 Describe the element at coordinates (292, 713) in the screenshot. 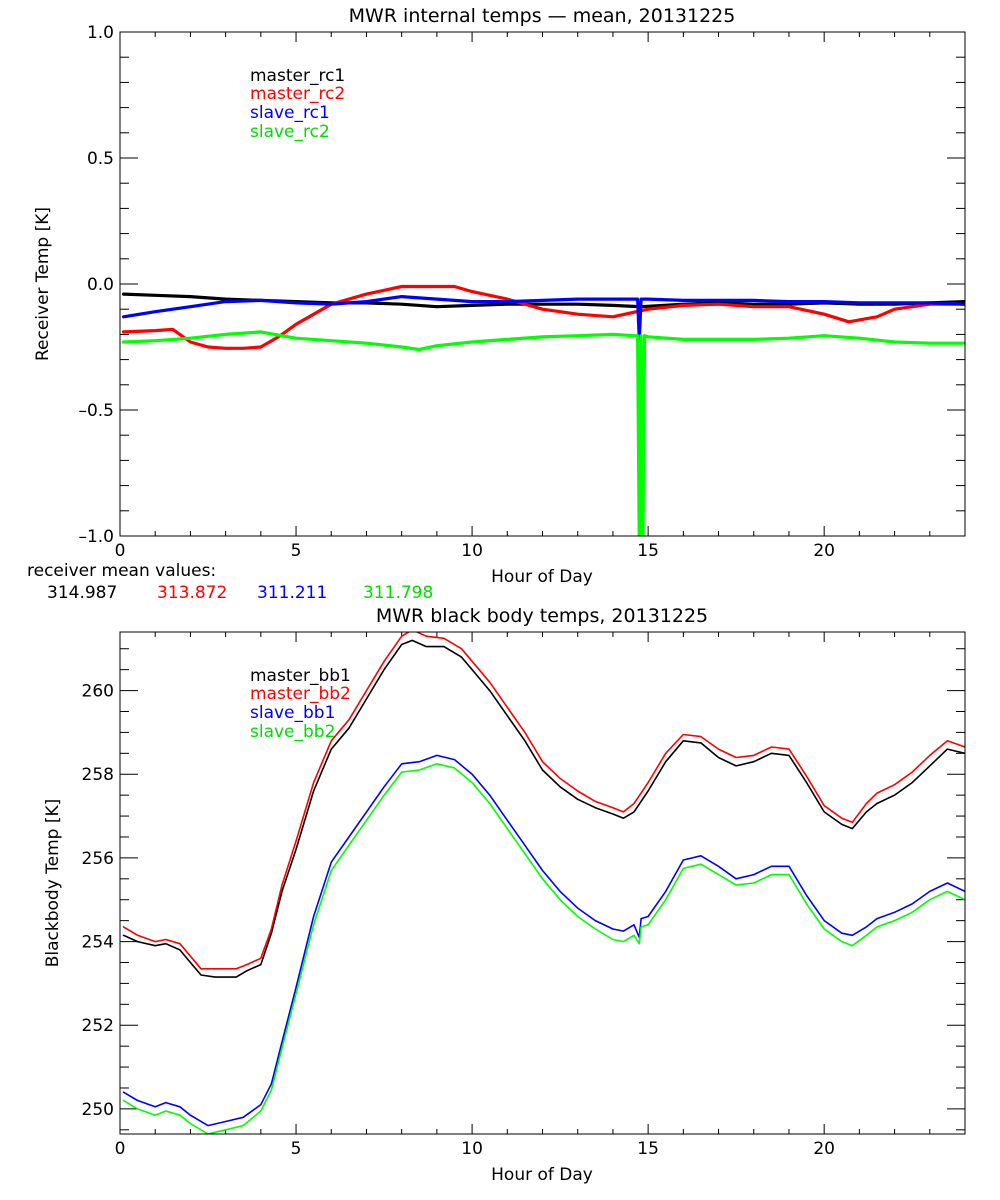

I see `legend-entry: slave_bb1` at that location.